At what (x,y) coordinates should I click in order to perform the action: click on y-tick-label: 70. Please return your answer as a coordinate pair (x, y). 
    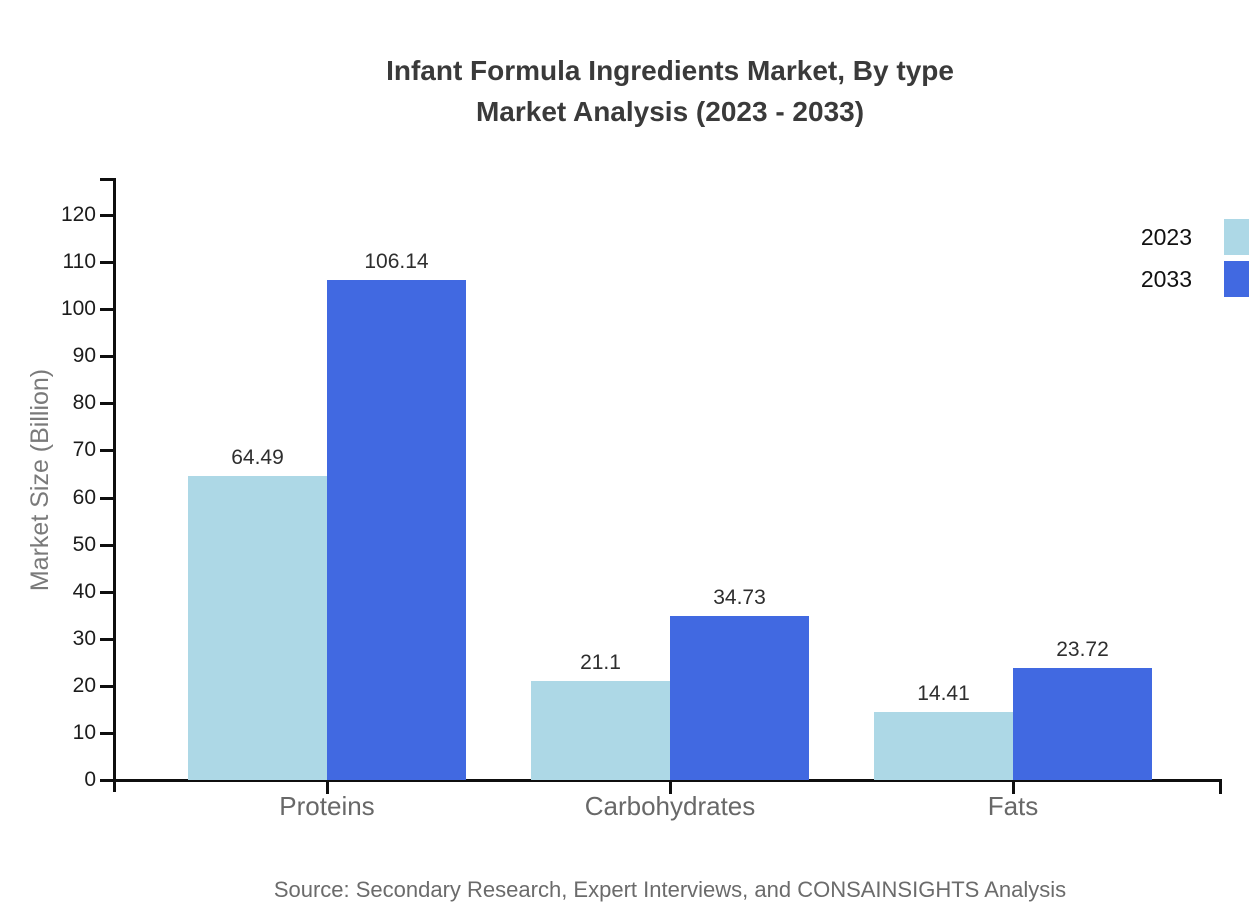
    Looking at the image, I should click on (84, 450).